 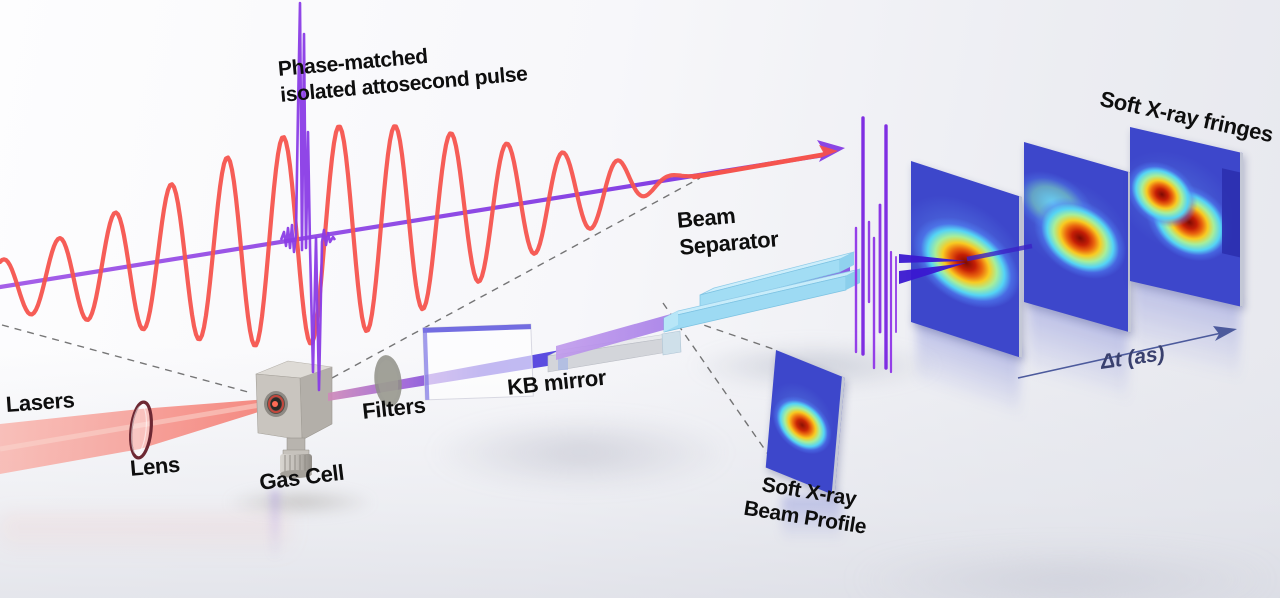 I want to click on filter-plate, so click(x=478, y=362).